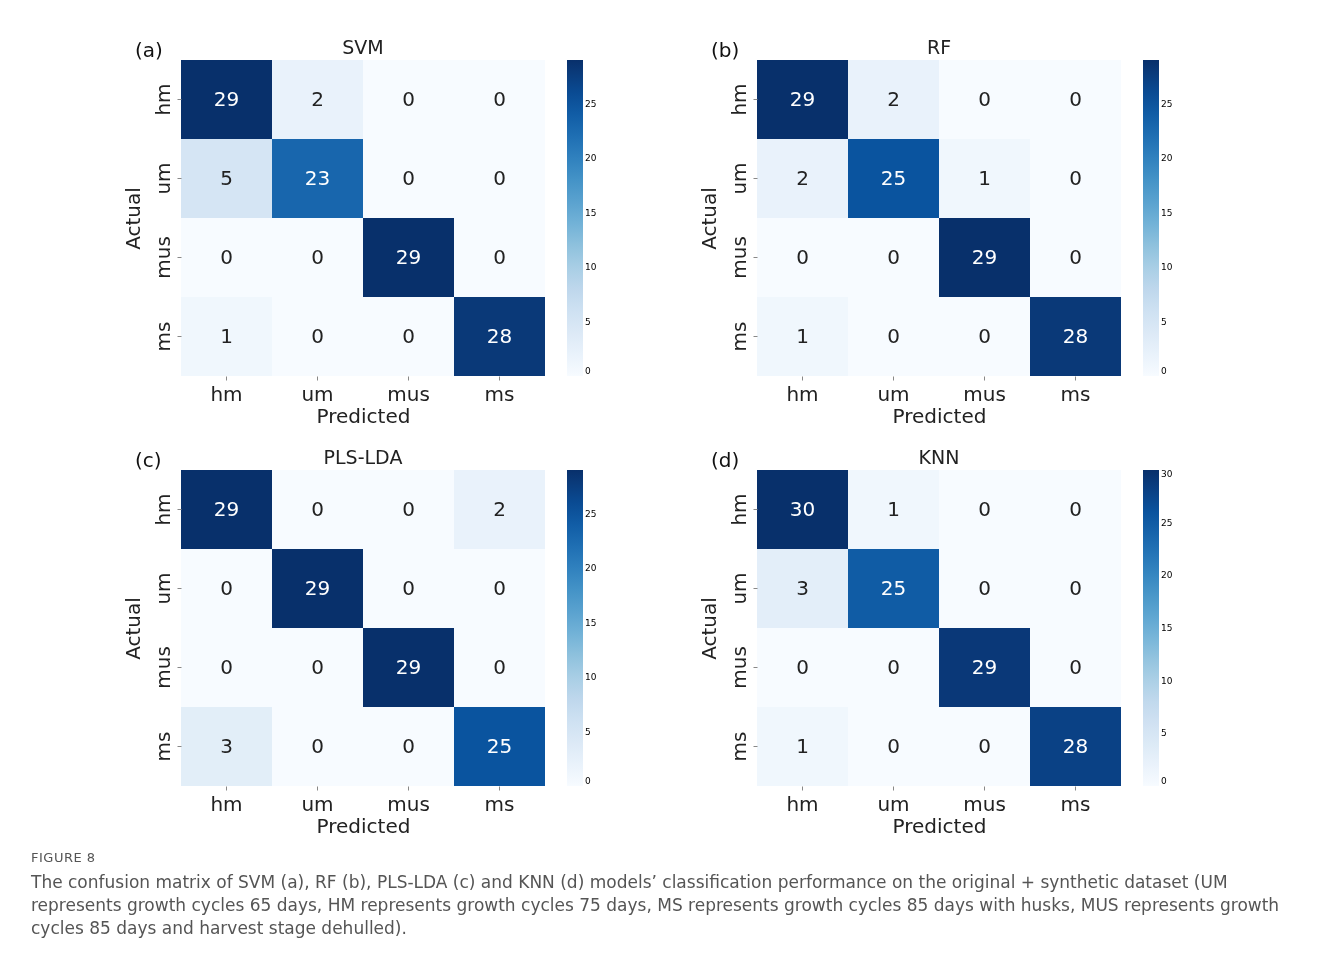  Describe the element at coordinates (656, 905) in the screenshot. I see `text: The confusion matrix of SVM (a), RF (b), PLS-LDA (c) and KNN (d) models’ classification performance on the original + synthetic dataset (UM represents growth cycles 65 days, HM represents growth cycles 75 days, MS represents growth cycles 85 days with husks, MUS represents growth cycles 85 days and harvest stage dehulled).` at that location.